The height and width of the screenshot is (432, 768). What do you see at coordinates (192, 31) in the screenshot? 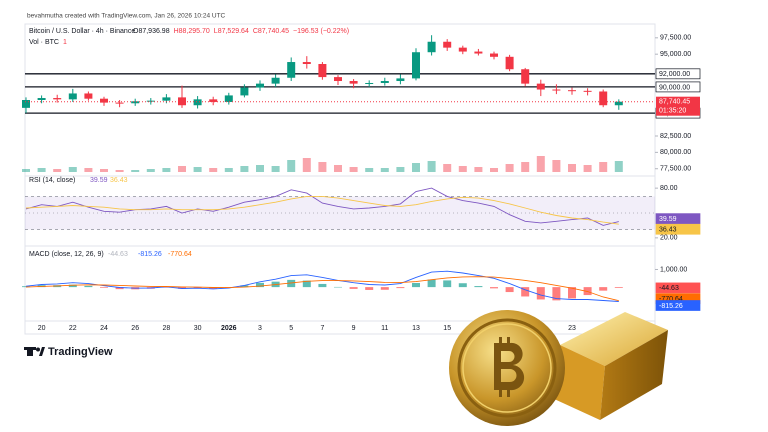
I see `ohlc-value: H88,295.70` at bounding box center [192, 31].